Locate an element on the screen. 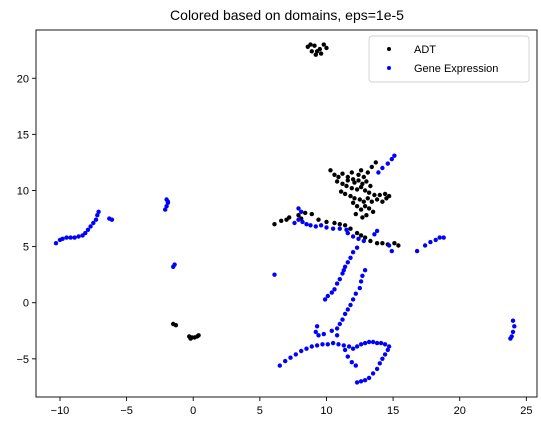 The width and height of the screenshot is (541, 431). y-axis: −5 0 5 10 15 20 is located at coordinates (26, 219).